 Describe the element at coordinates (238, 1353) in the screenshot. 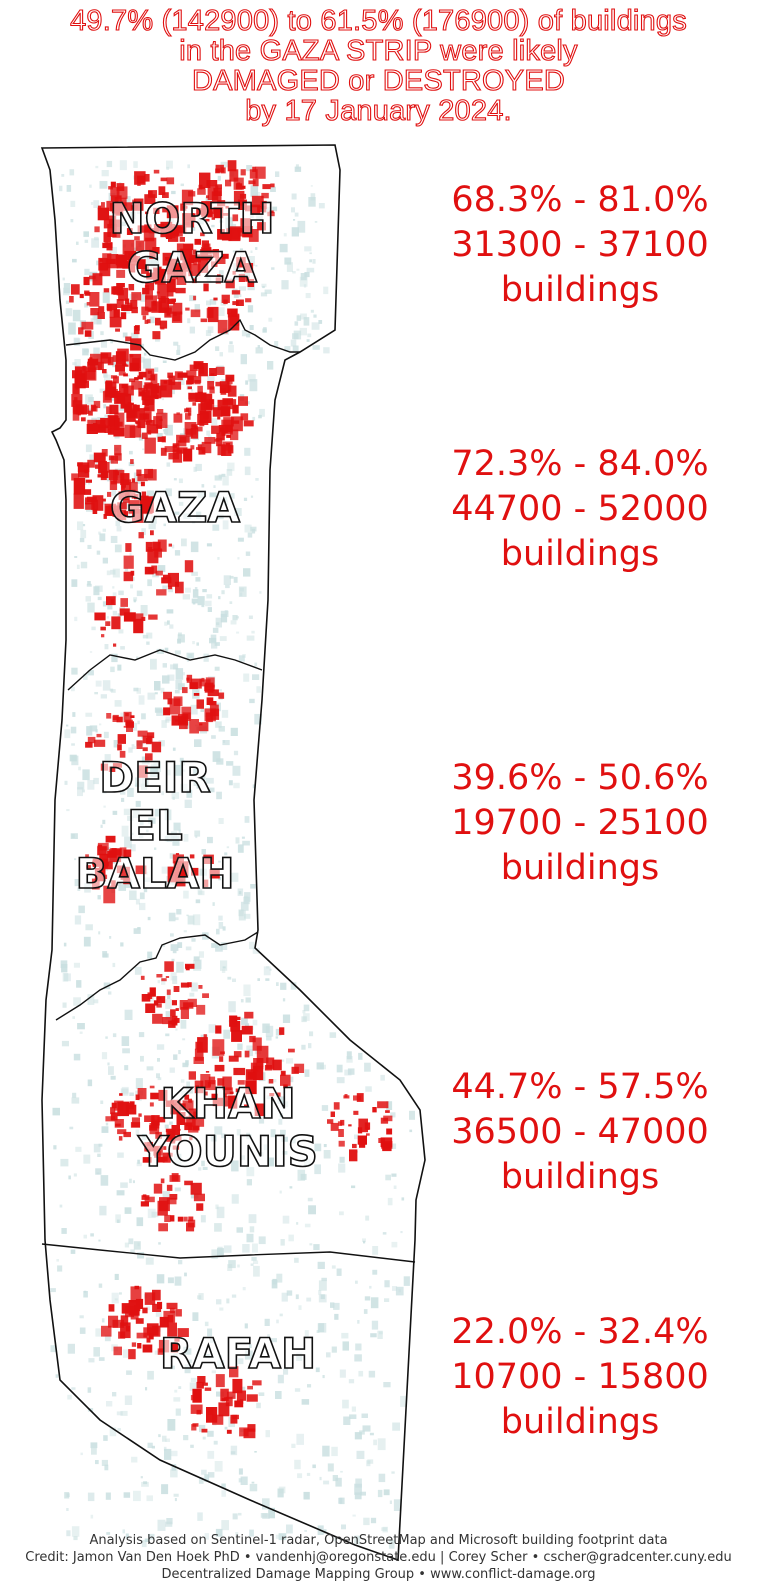

I see `region-label-rafah: RAFAH` at that location.